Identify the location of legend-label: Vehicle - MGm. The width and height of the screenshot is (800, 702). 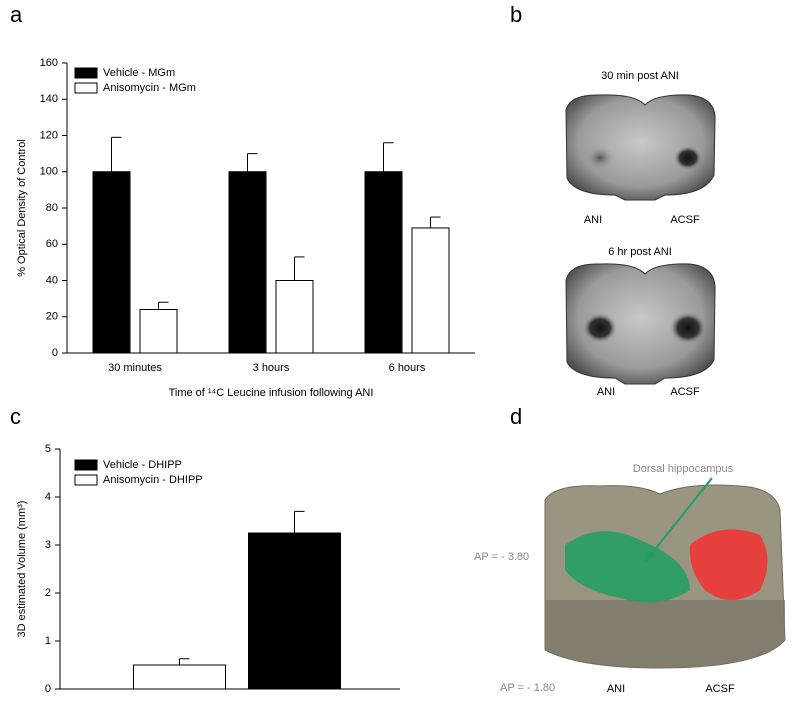
(139, 73).